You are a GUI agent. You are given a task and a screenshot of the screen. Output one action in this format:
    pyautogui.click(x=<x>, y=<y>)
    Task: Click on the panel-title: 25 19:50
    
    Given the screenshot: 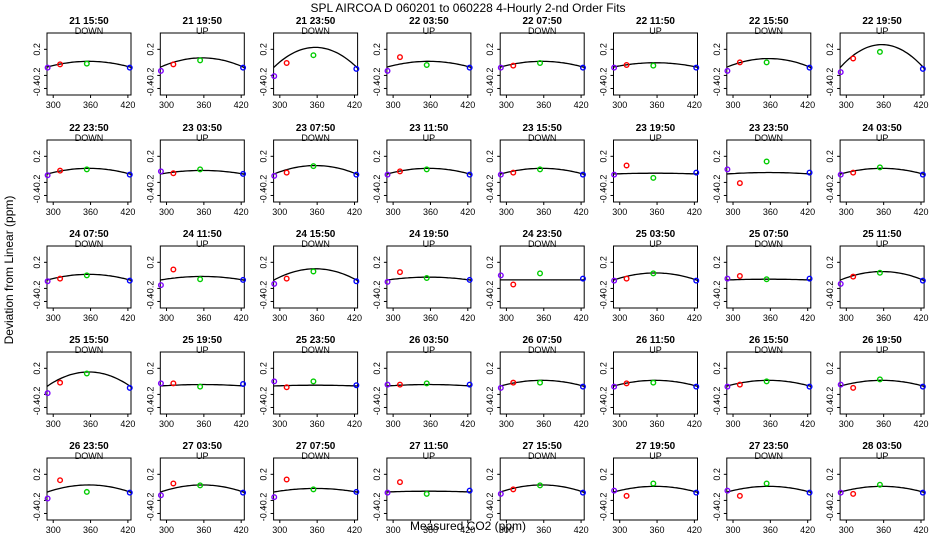 What is the action you would take?
    pyautogui.click(x=203, y=340)
    